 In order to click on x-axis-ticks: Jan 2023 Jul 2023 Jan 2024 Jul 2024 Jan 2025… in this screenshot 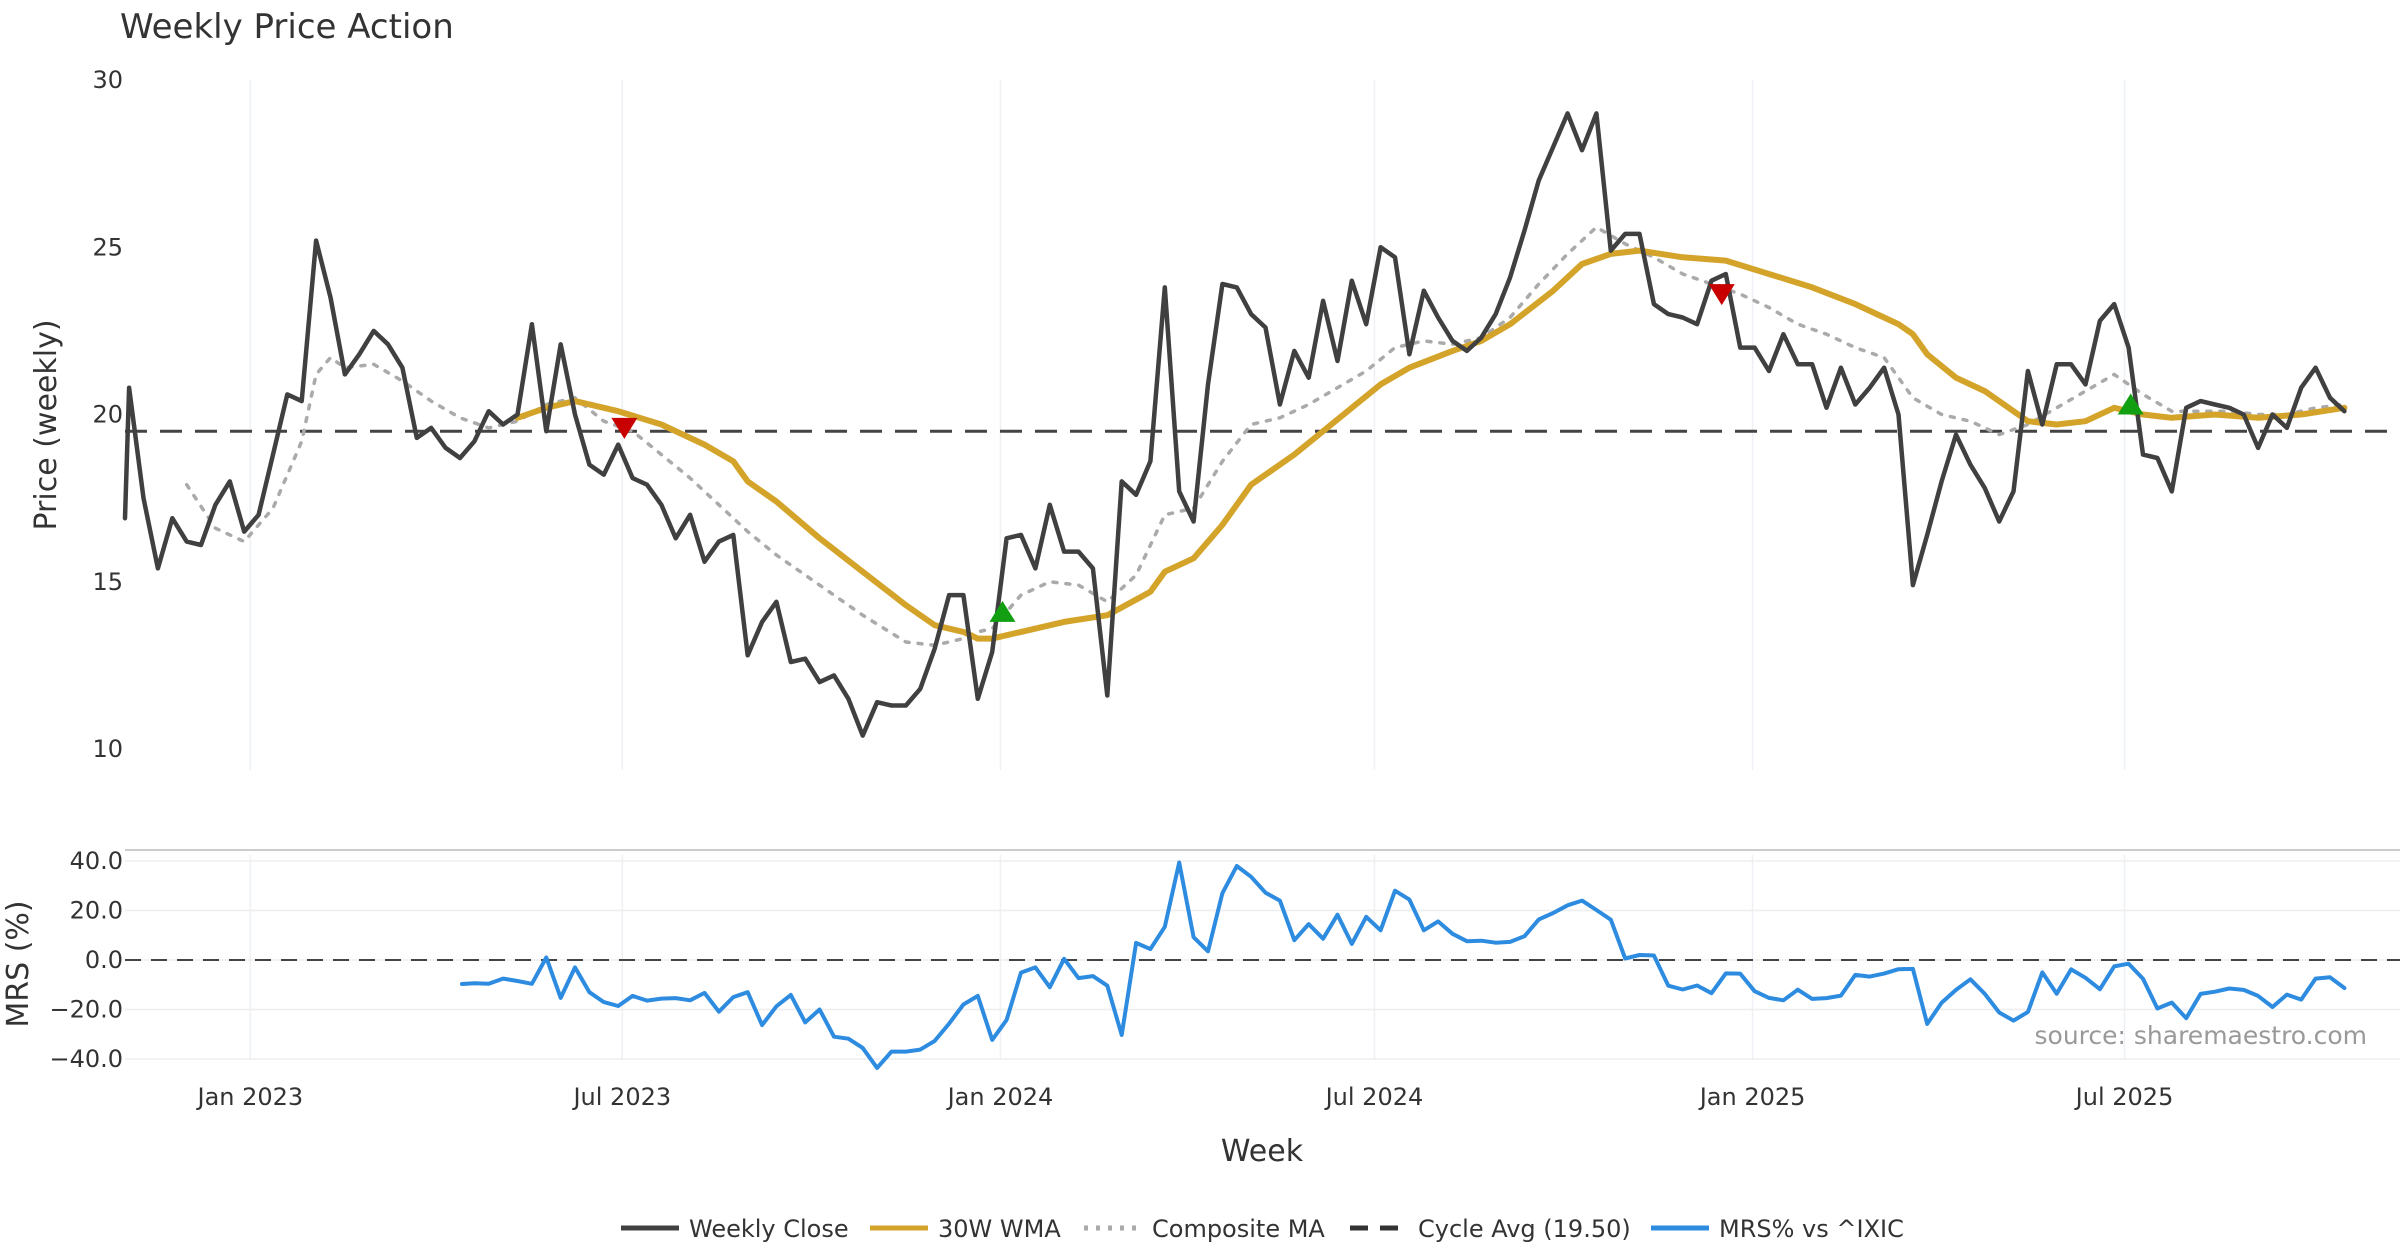, I will do `click(1185, 1097)`.